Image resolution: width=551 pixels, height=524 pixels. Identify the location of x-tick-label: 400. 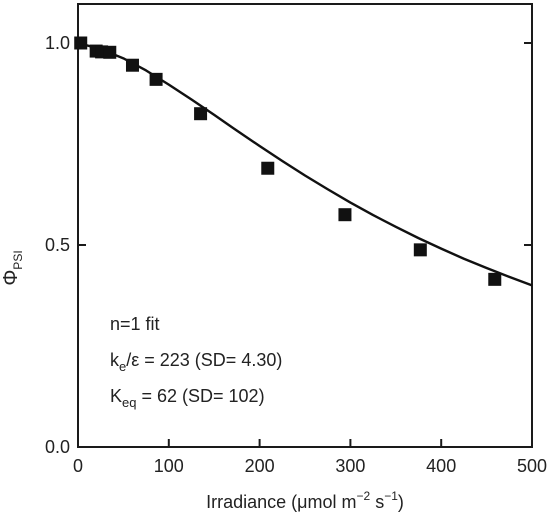
(441, 466).